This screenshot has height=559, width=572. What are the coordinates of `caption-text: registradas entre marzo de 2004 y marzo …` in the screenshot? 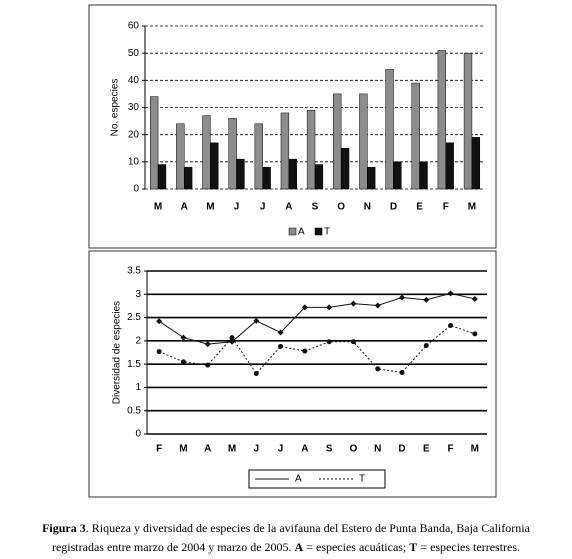 It's located at (172, 547).